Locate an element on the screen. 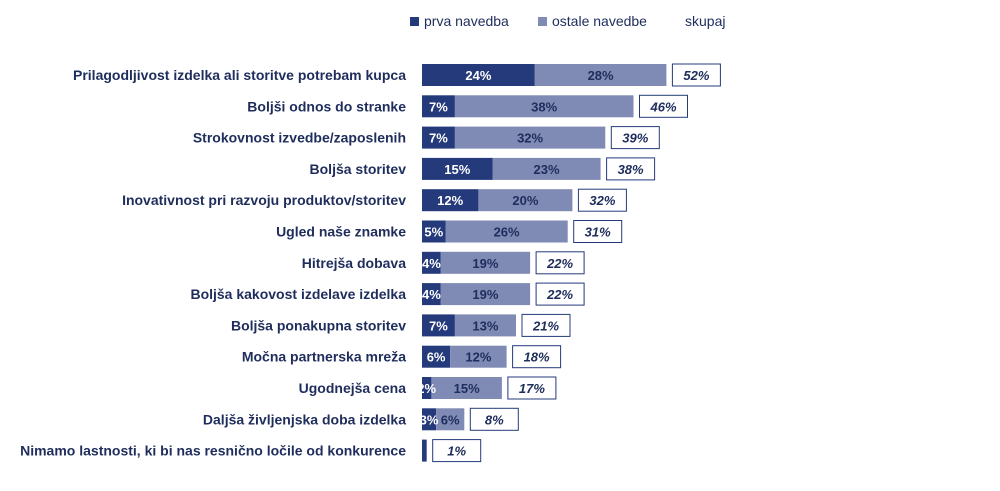 This screenshot has height=491, width=1000. data-label-prva-navedba: 2% is located at coordinates (426, 388).